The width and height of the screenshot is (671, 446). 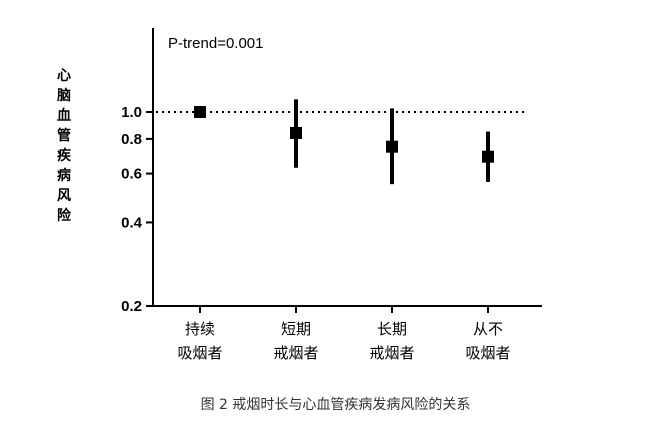 What do you see at coordinates (64, 115) in the screenshot?
I see `y-axis-label-char-2: 血` at bounding box center [64, 115].